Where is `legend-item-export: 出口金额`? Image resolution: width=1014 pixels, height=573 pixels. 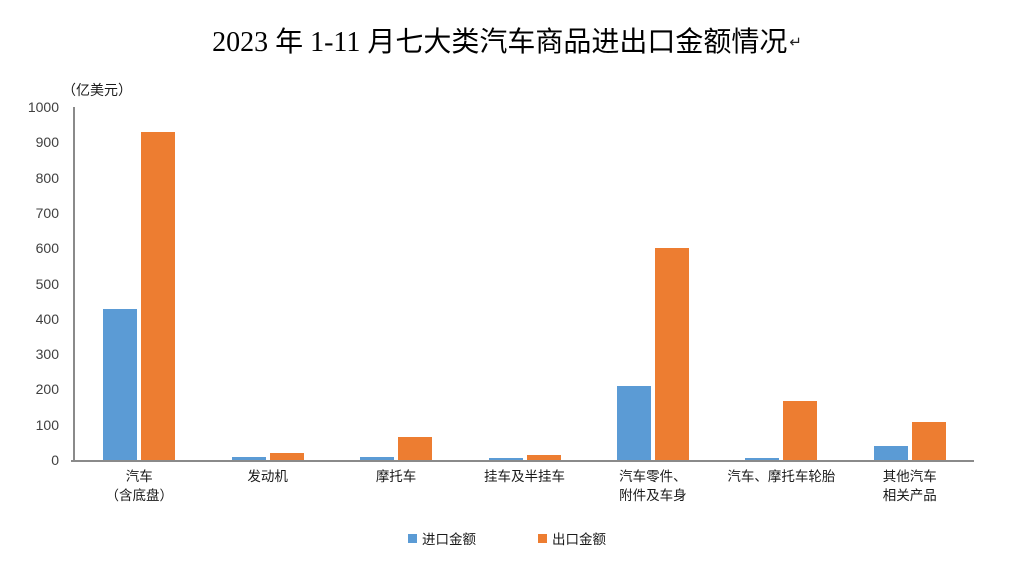
legend-item-export: 出口金额 is located at coordinates (572, 538).